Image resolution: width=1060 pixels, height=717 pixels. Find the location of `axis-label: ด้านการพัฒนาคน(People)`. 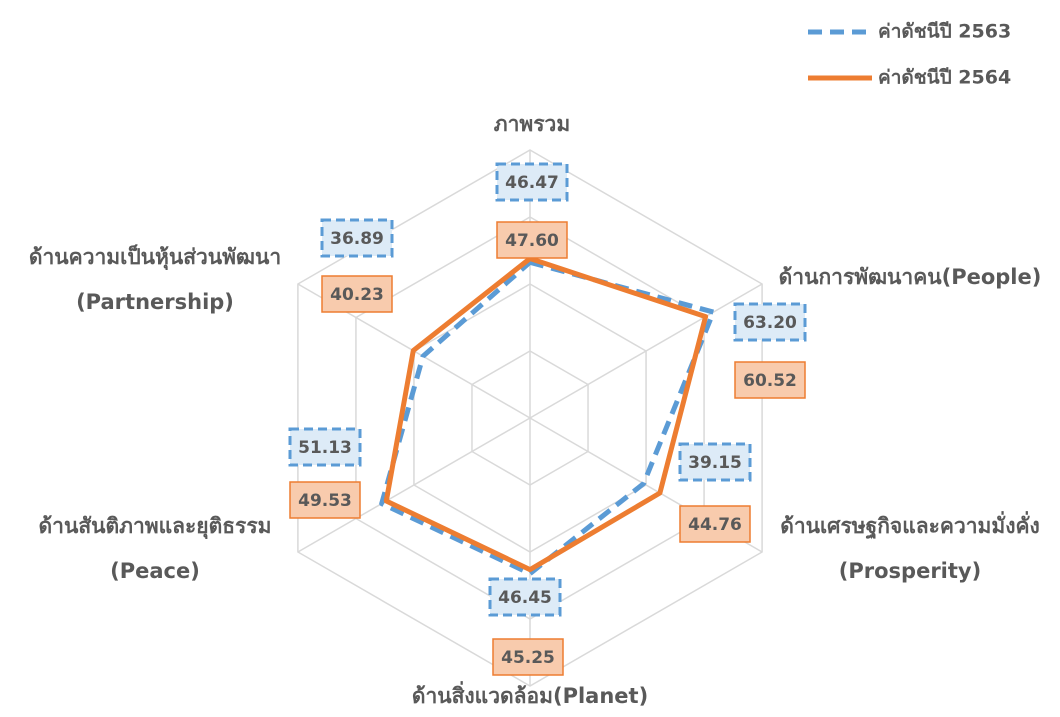

axis-label: ด้านการพัฒนาคน(People) is located at coordinates (910, 277).